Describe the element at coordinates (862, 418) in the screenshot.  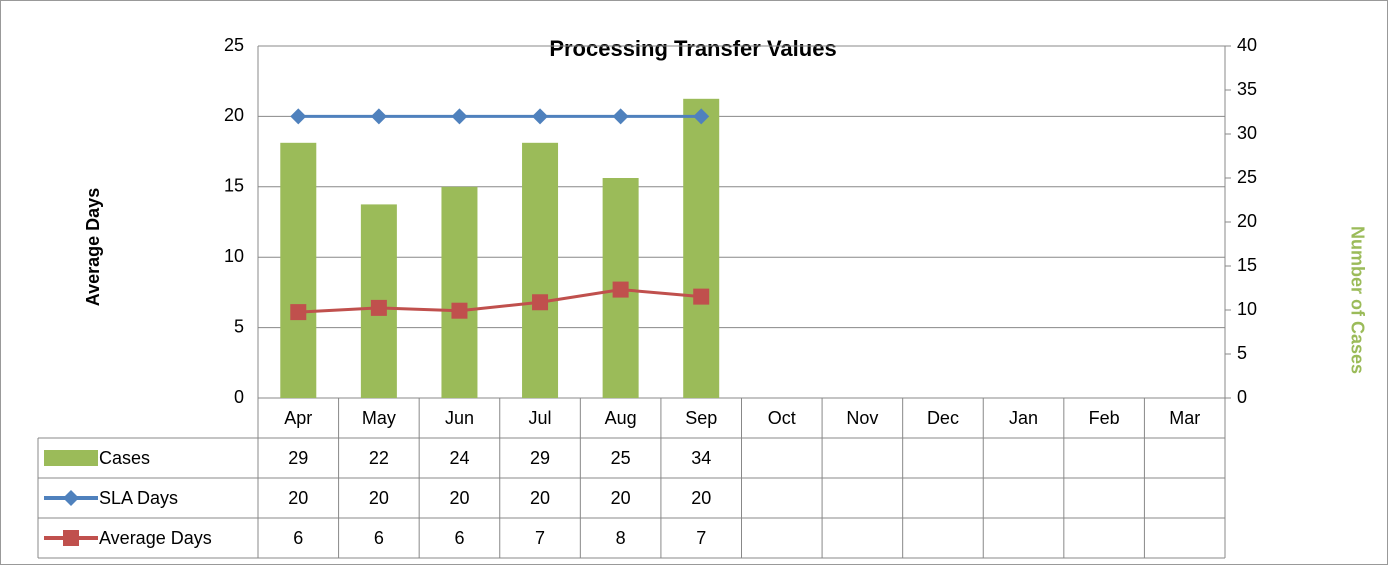
I see `x-tick-label: Nov` at that location.